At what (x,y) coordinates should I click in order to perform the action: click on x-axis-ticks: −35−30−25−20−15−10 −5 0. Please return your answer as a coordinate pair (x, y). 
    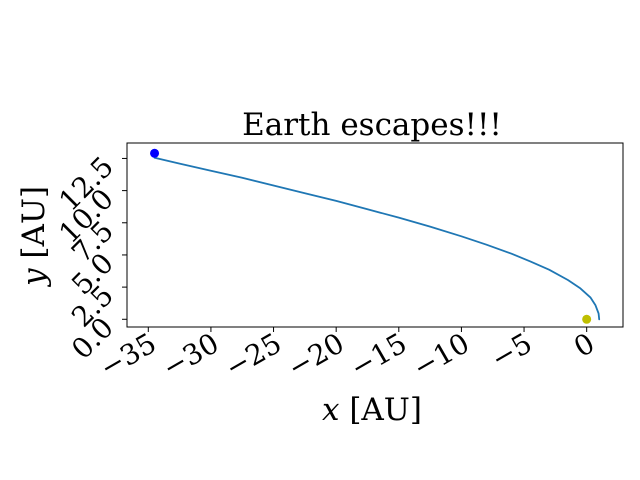
    Looking at the image, I should click on (347, 355).